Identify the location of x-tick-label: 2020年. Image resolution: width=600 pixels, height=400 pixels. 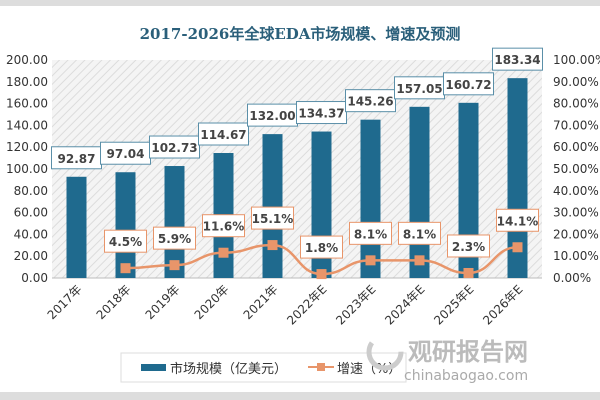
(212, 302).